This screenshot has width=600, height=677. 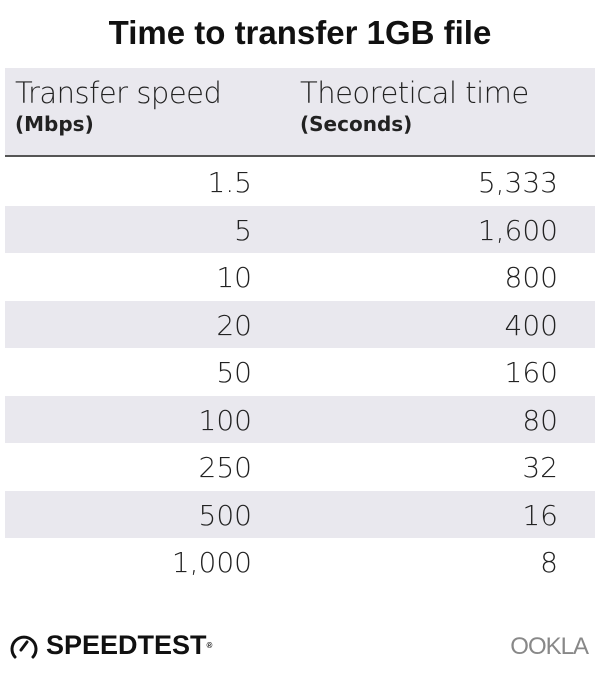 What do you see at coordinates (540, 420) in the screenshot?
I see `time-cell: 80` at bounding box center [540, 420].